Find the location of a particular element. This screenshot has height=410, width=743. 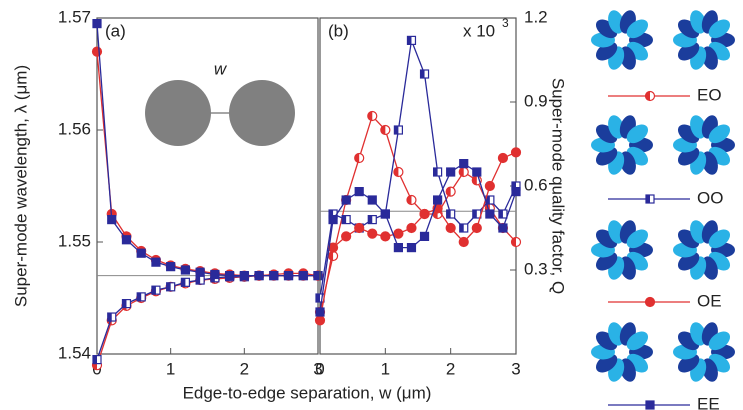

series-line is located at coordinates (418, 237).